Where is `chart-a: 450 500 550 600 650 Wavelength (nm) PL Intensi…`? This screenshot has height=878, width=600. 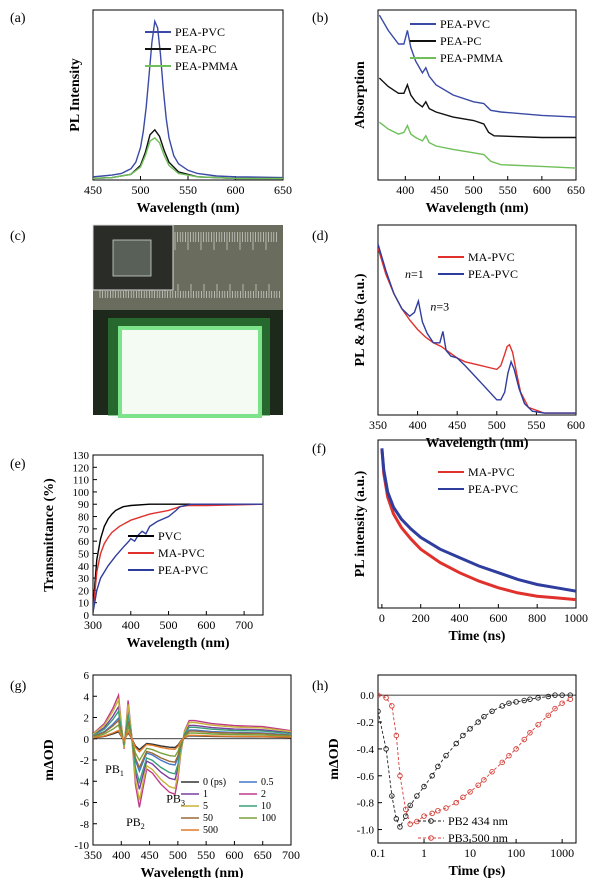 chart-a: 450 500 550 600 650 Wavelength (nm) PL Intensi… is located at coordinates (180, 112).